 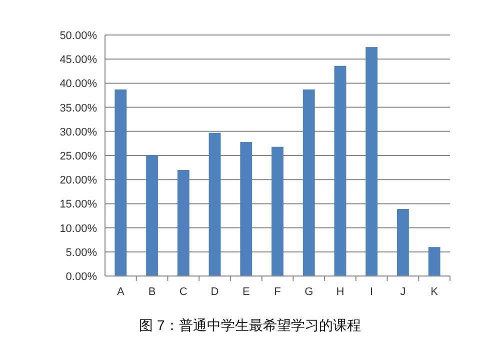 What do you see at coordinates (278, 292) in the screenshot?
I see `x-tick-label: F` at bounding box center [278, 292].